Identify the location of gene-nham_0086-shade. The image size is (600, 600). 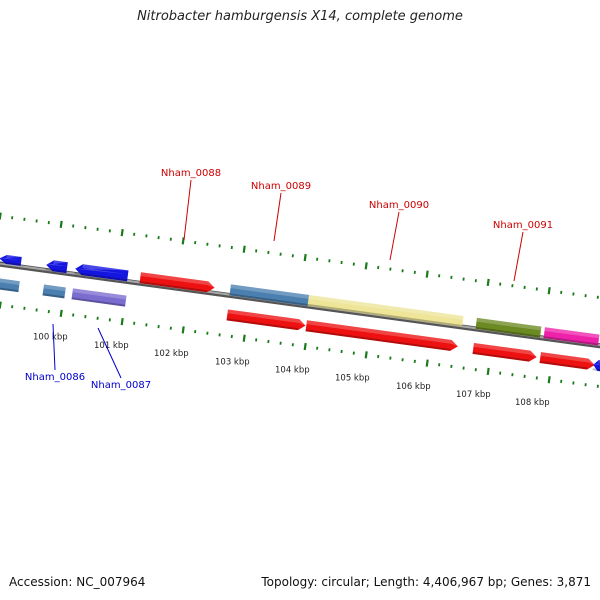
(101, 277).